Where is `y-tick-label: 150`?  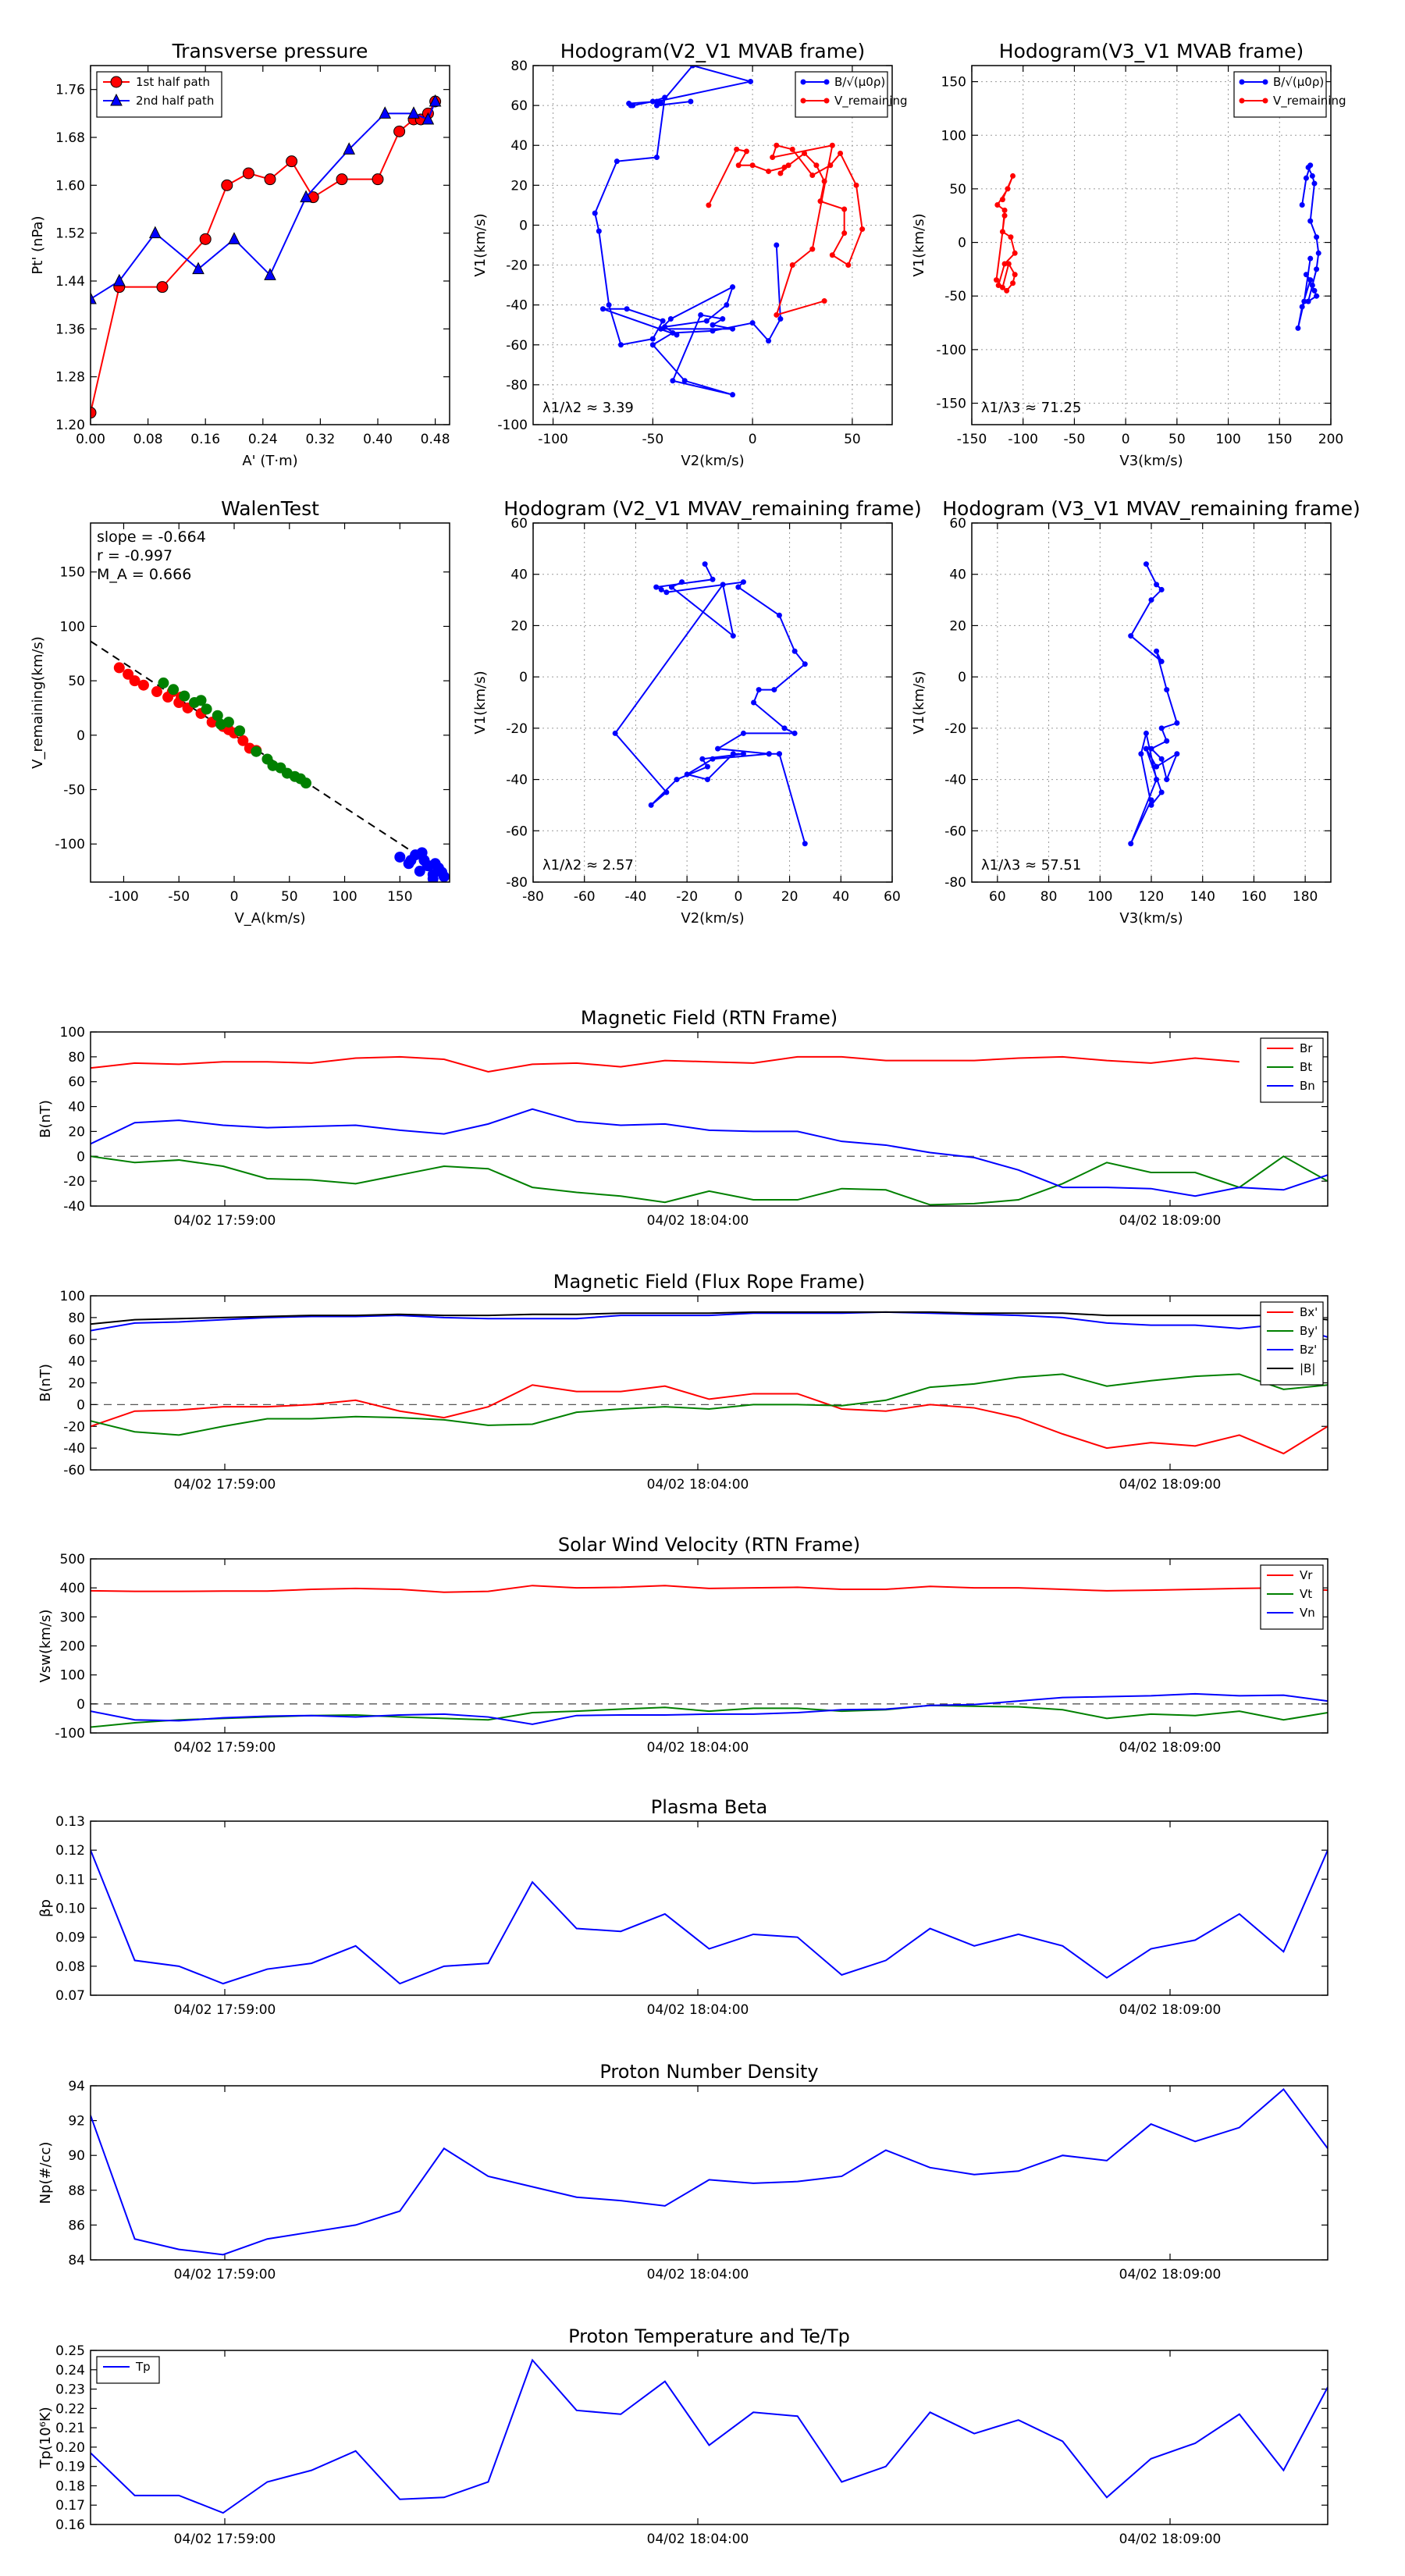
y-tick-label: 150 is located at coordinates (954, 83).